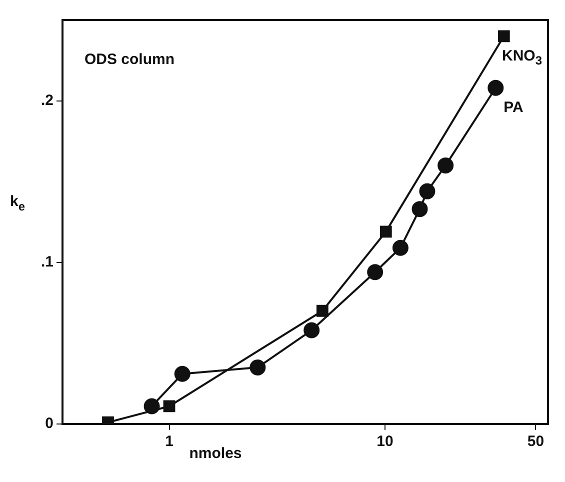  I want to click on y-tick-label: .1, so click(47, 262).